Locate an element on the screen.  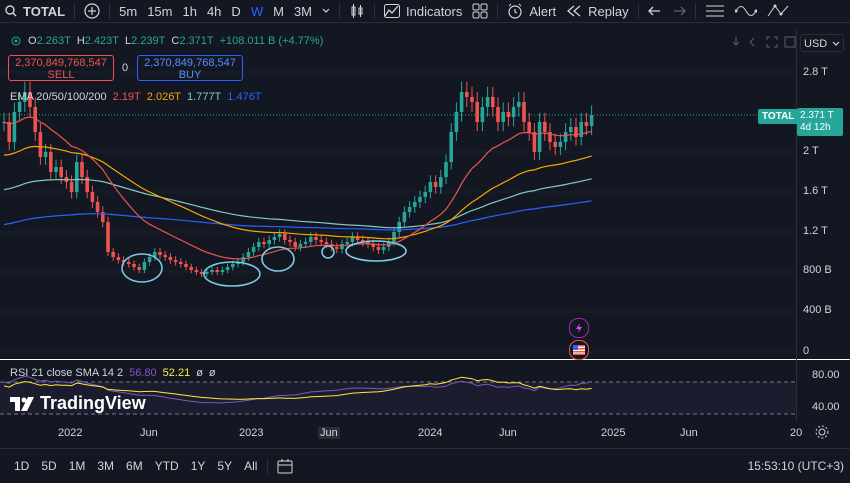
lightning-event-icon is located at coordinates (579, 328).